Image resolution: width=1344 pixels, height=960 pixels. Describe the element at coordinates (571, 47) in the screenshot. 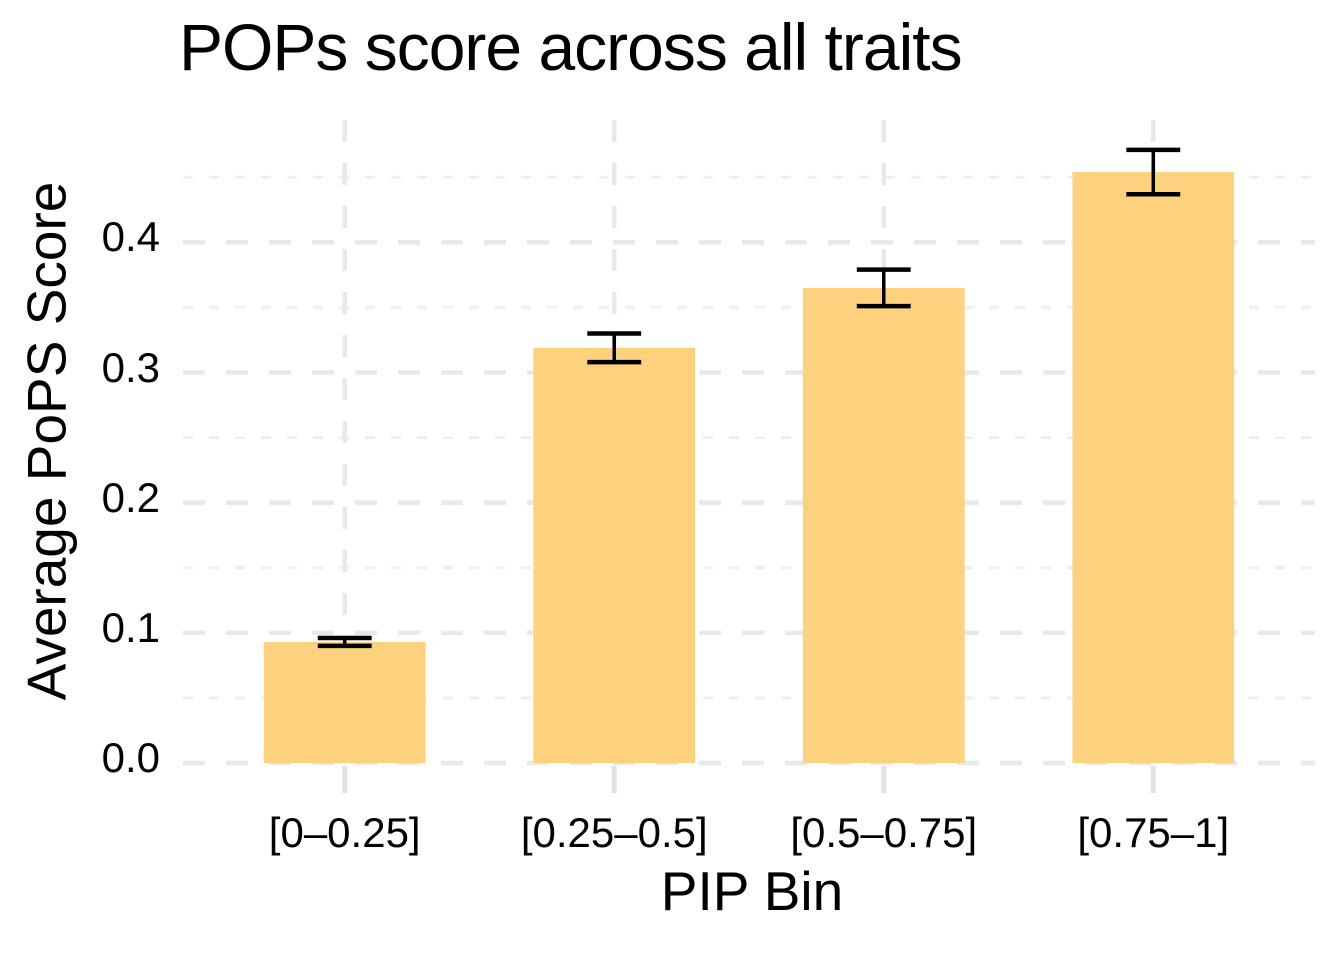

I see `chart-title: POPs score across all traits` at that location.